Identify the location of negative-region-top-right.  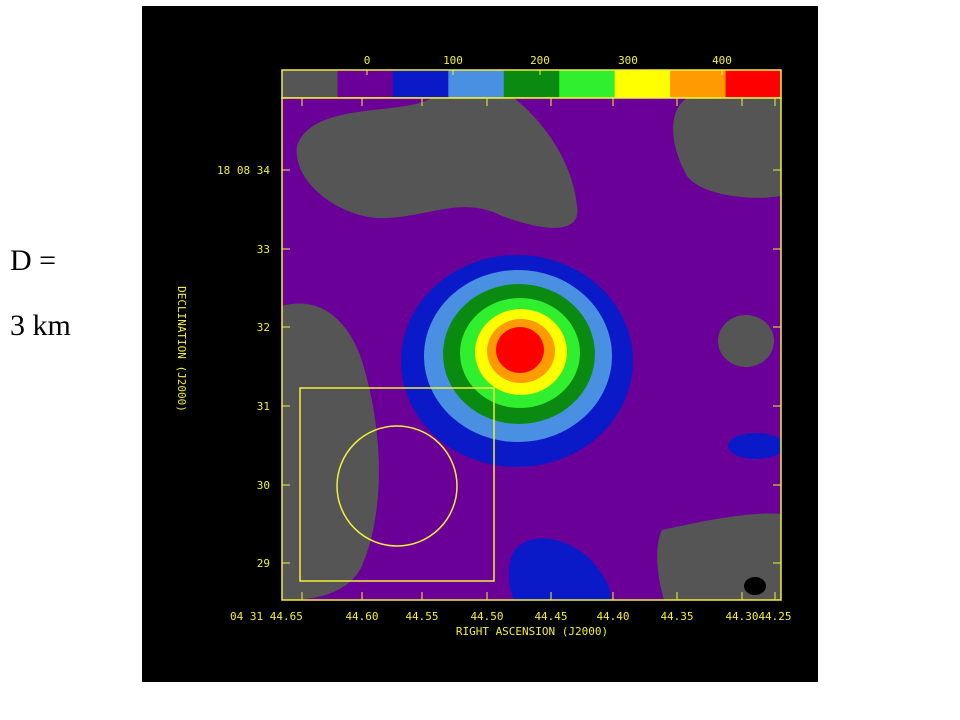
(727, 148).